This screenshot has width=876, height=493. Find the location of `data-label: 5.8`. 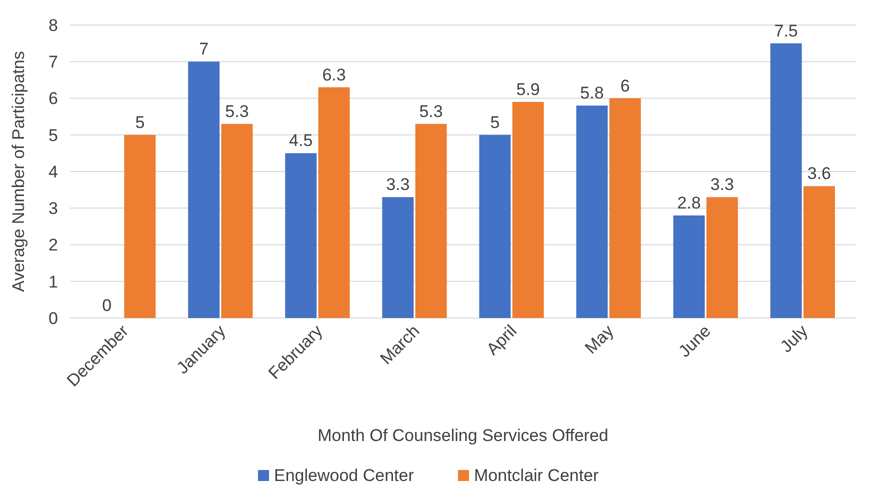

data-label: 5.8 is located at coordinates (592, 93).